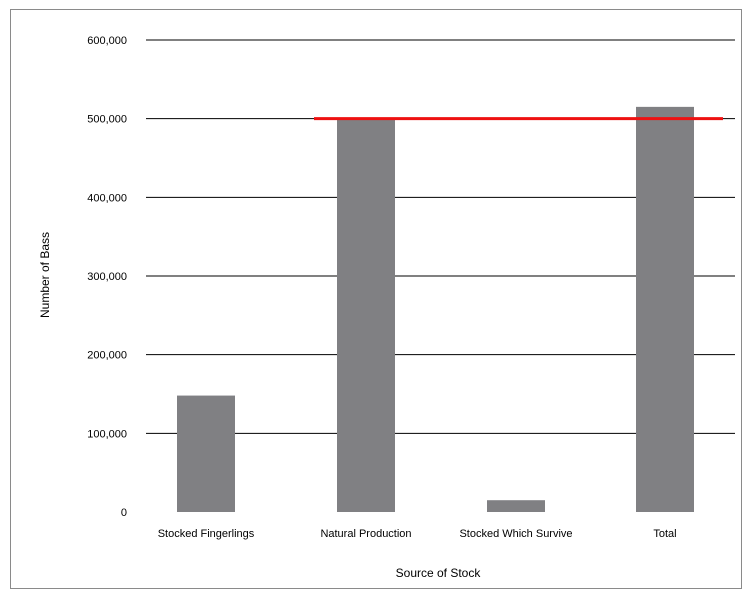 This screenshot has width=753, height=589. What do you see at coordinates (439, 573) in the screenshot?
I see `x-axis-title: Source of Stock` at bounding box center [439, 573].